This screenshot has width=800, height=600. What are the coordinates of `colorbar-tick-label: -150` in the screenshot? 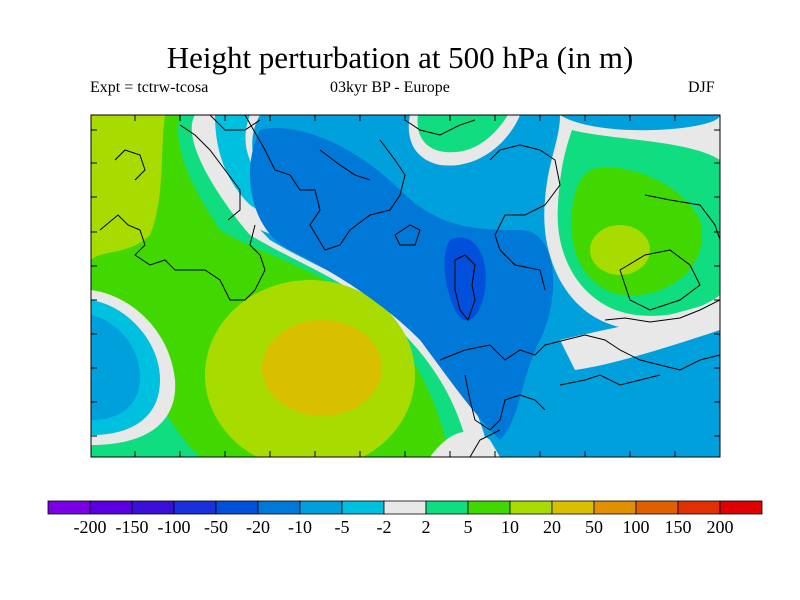 It's located at (132, 527).